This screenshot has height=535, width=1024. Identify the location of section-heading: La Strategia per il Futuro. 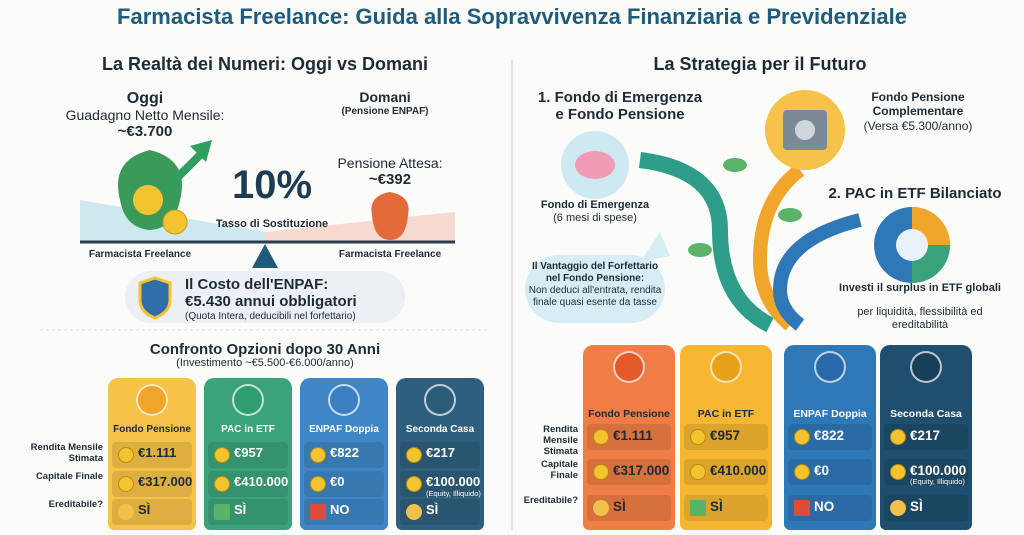
(760, 64).